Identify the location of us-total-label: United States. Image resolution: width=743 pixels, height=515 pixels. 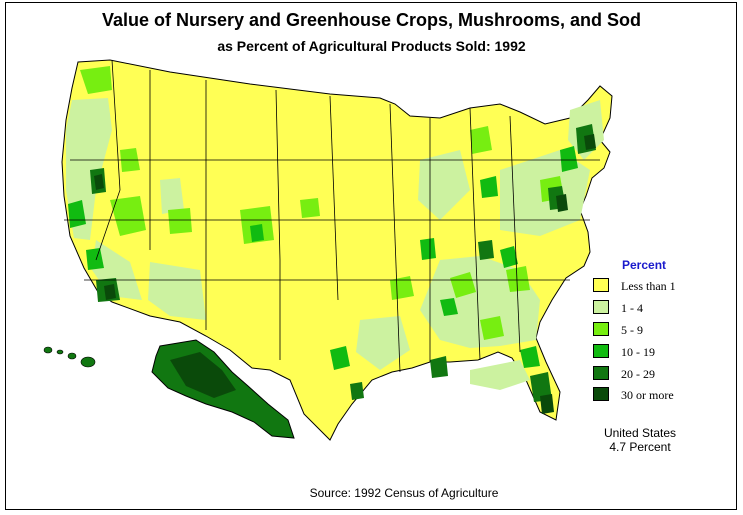
(640, 433).